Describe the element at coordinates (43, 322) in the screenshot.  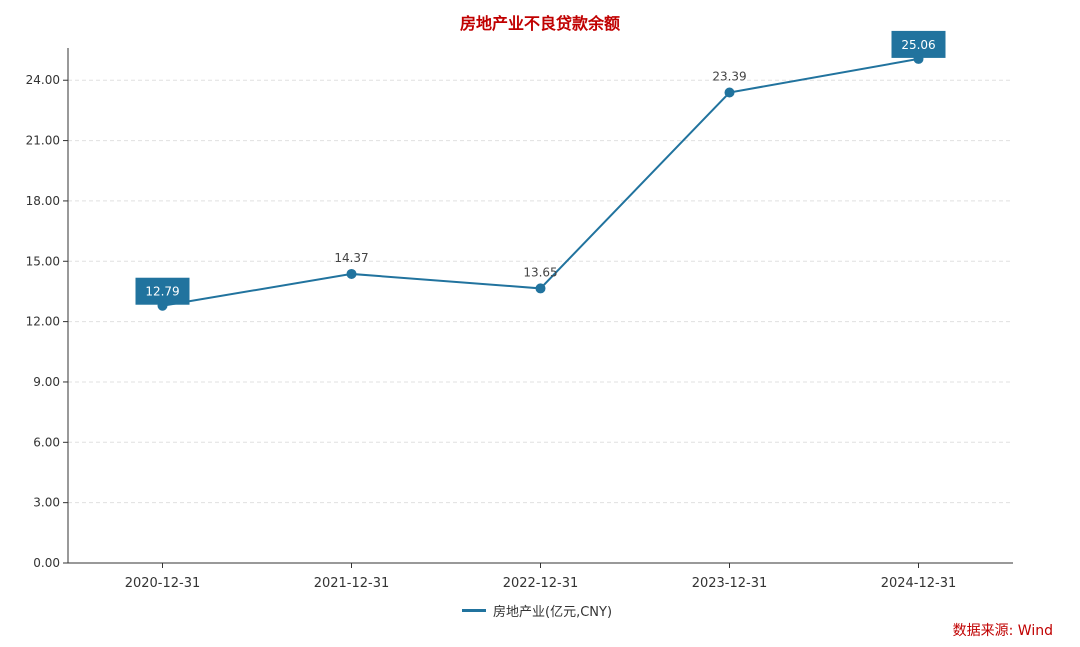
I see `y-tick-label: 12.00` at that location.